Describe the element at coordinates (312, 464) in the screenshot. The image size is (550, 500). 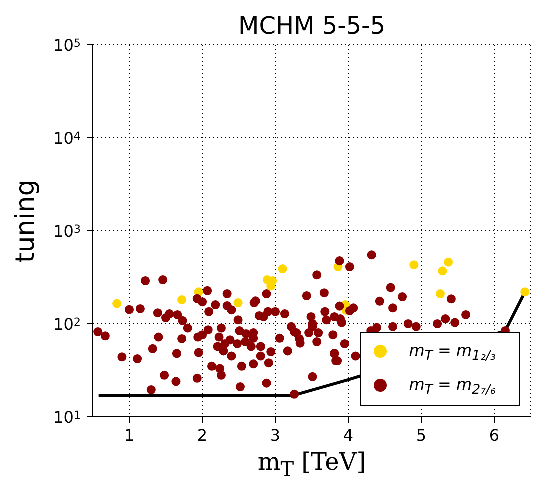
I see `x-axis-title: m$_{T}$ [TeV]` at that location.